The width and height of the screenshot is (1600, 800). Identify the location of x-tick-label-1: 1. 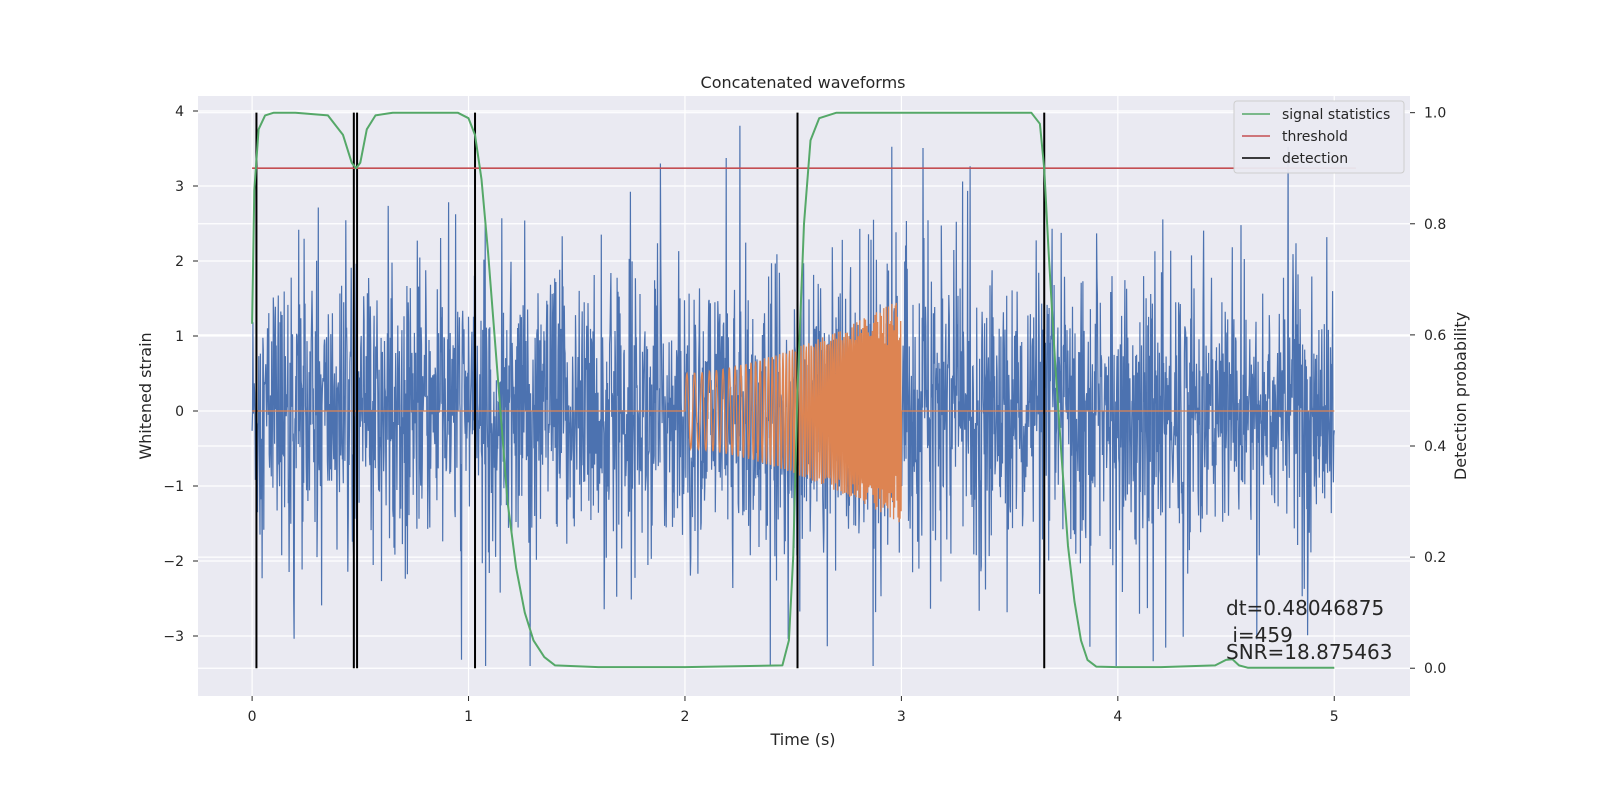
(468, 717).